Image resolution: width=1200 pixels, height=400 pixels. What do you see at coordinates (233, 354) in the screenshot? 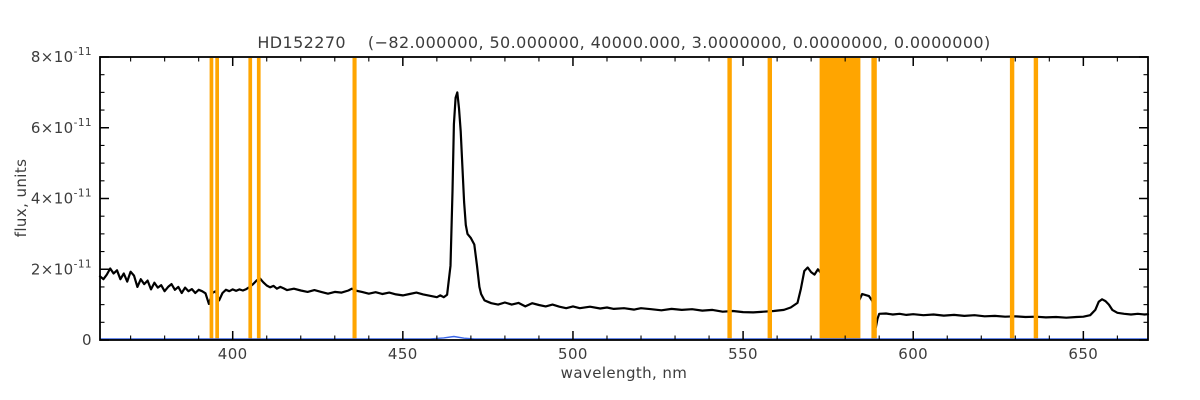
I see `x-tick-label: 400` at bounding box center [233, 354].